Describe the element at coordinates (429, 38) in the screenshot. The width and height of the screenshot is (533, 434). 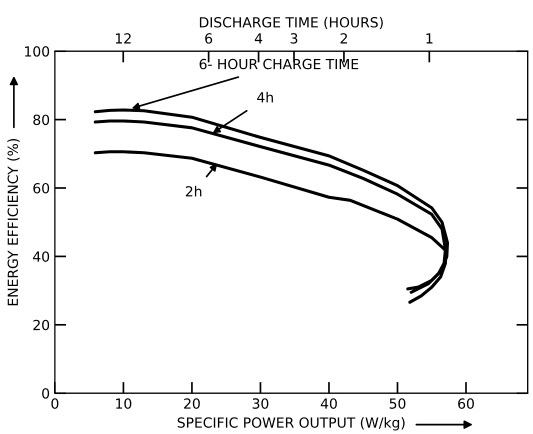
I see `x2-tick-label: 1` at that location.